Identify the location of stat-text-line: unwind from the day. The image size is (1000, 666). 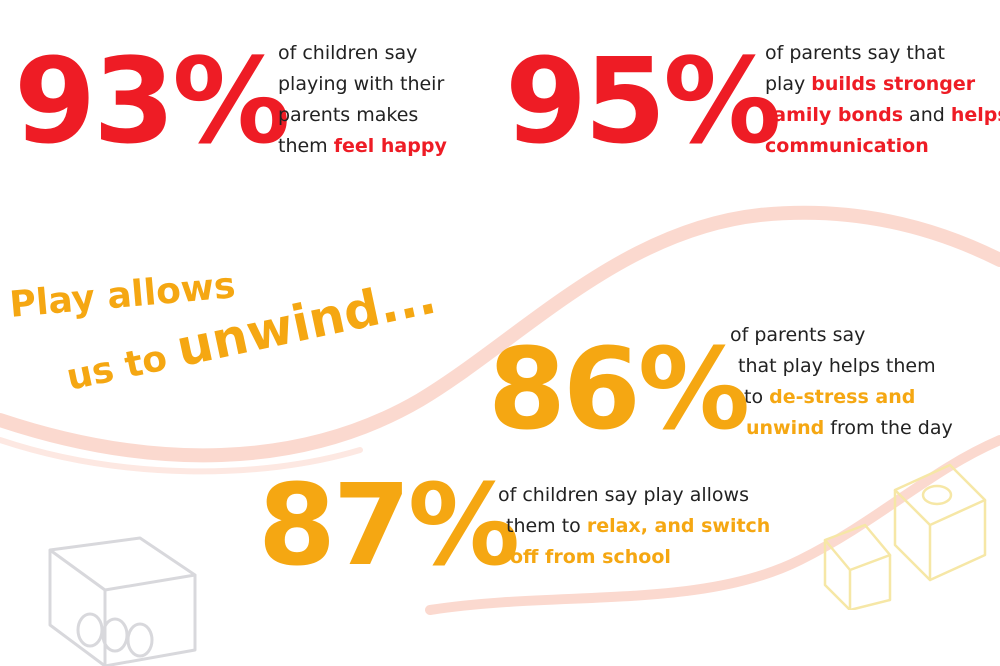
(841, 428).